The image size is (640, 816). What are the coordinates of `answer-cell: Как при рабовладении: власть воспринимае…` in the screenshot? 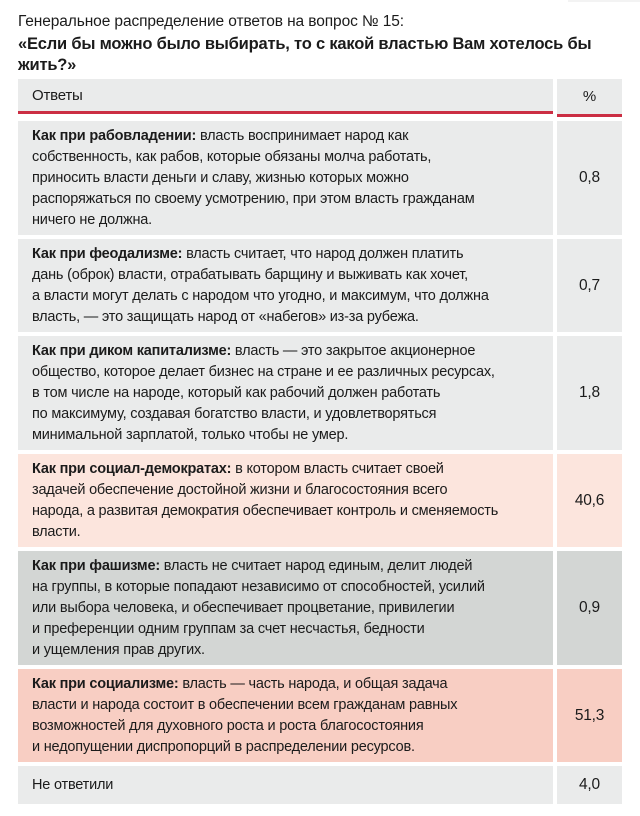 It's located at (285, 178).